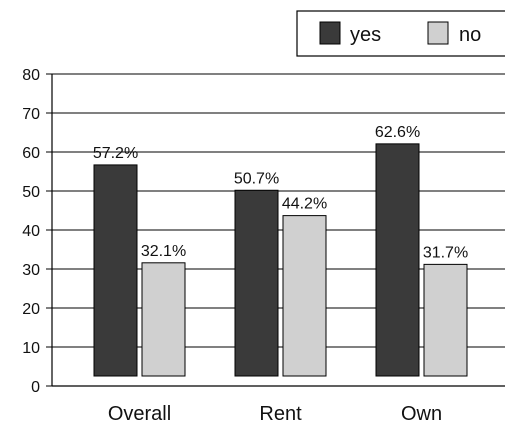 This screenshot has height=426, width=505. I want to click on y-tick-label: 0, so click(35, 387).